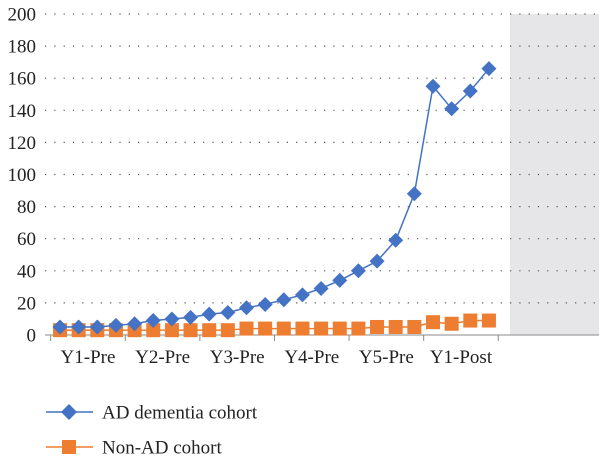 The image size is (600, 463). I want to click on x-axis: Y1-Pre Y2-Pre Y3-Pre Y4-Pre Y5-Pre Y1-Post, so click(274, 351).